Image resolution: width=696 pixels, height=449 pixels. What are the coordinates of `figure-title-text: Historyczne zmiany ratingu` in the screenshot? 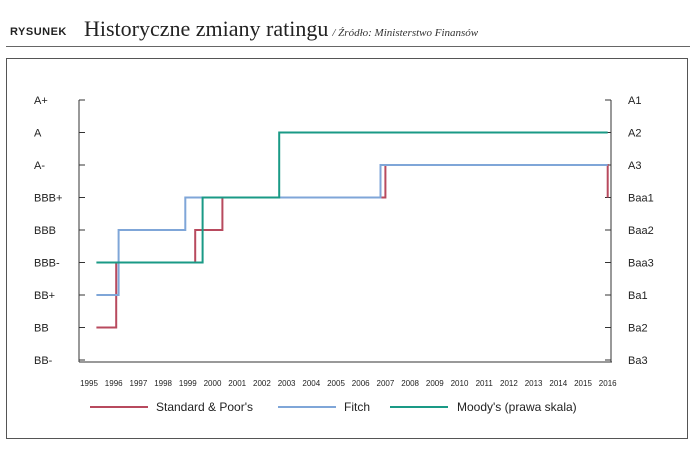 It's located at (206, 28).